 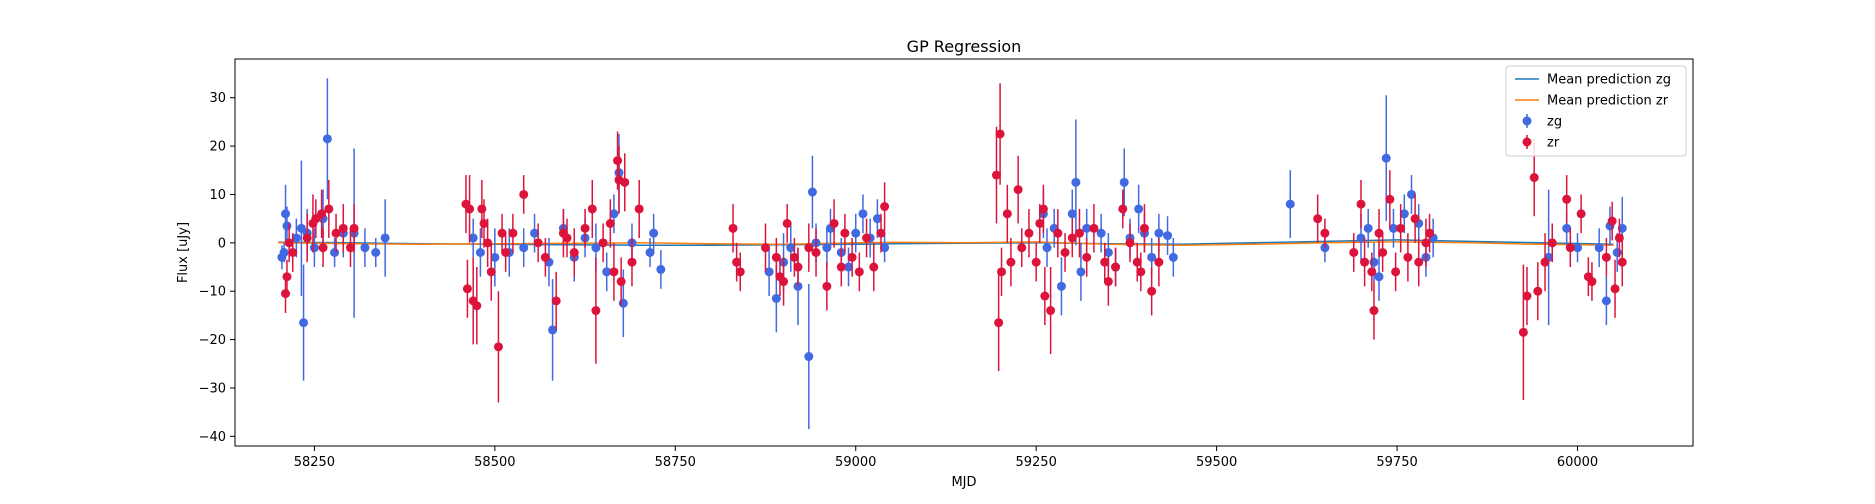 I want to click on mean-prediction-line-zr, so click(x=946, y=243).